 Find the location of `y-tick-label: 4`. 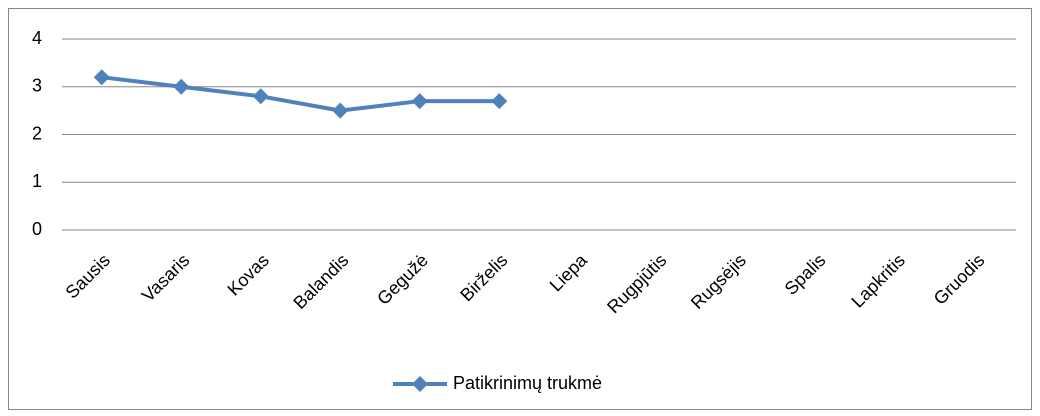

y-tick-label: 4 is located at coordinates (37, 38).